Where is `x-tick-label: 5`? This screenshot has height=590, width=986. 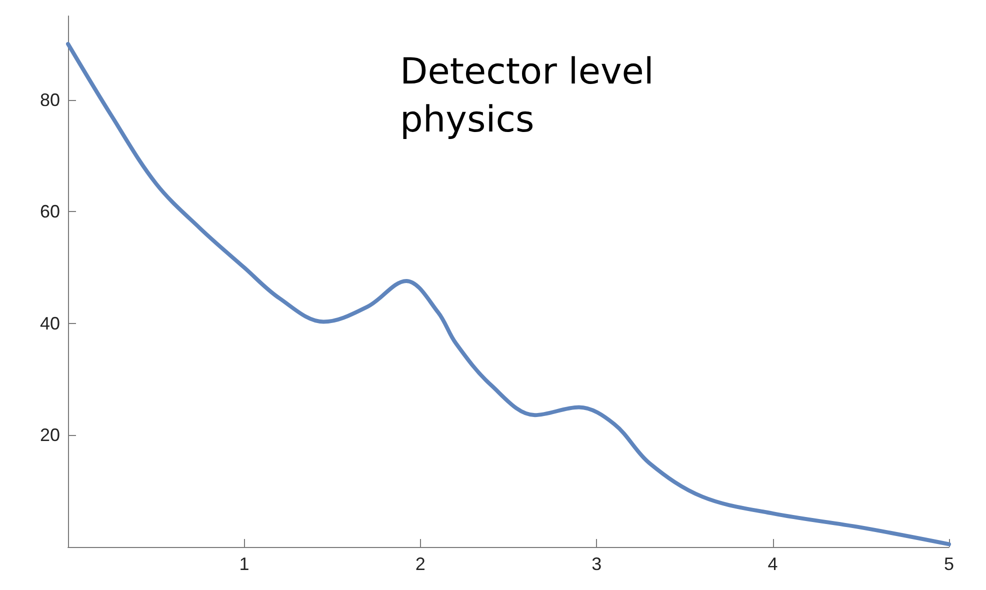
x-tick-label: 5 is located at coordinates (949, 564).